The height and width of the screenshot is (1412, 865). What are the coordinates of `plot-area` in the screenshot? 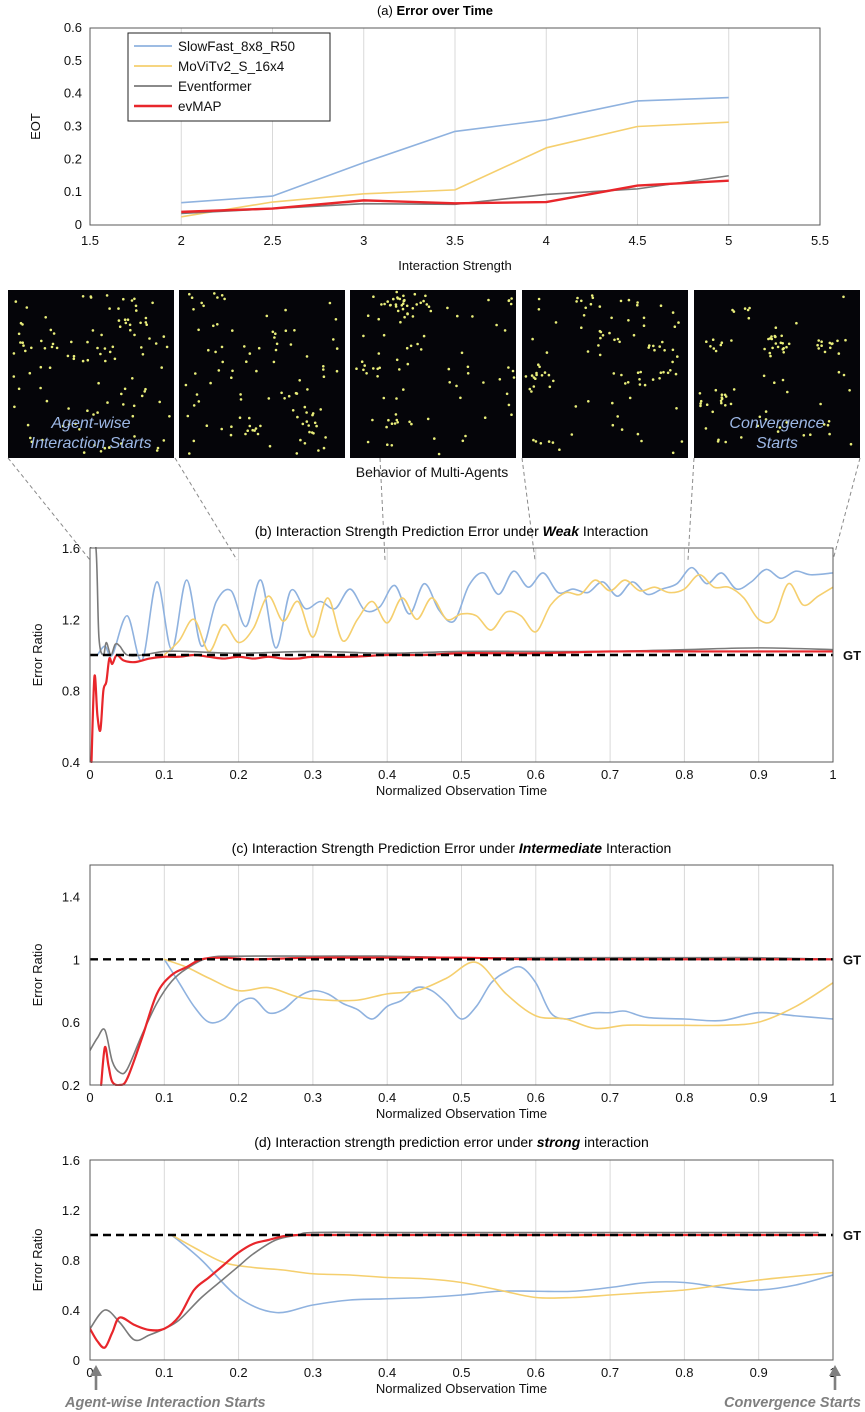 It's located at (461, 655).